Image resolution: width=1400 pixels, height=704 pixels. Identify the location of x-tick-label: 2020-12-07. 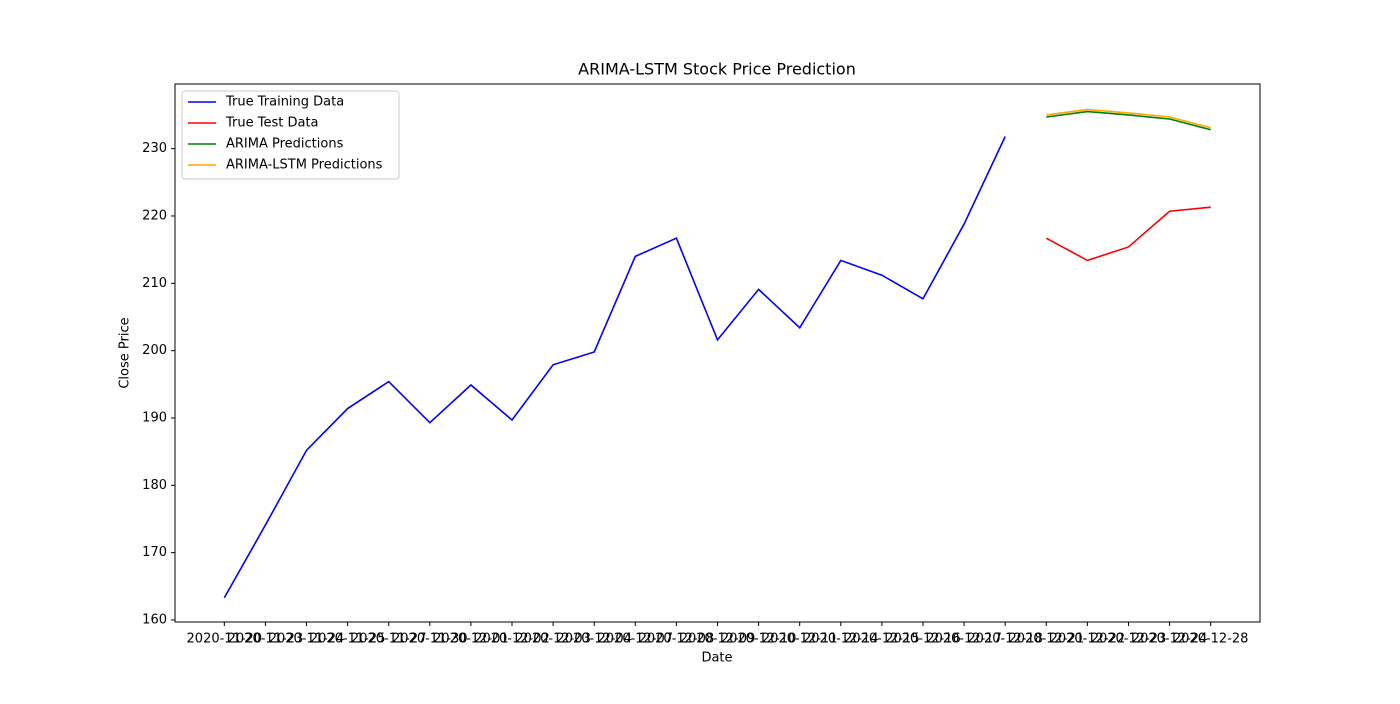
(636, 639).